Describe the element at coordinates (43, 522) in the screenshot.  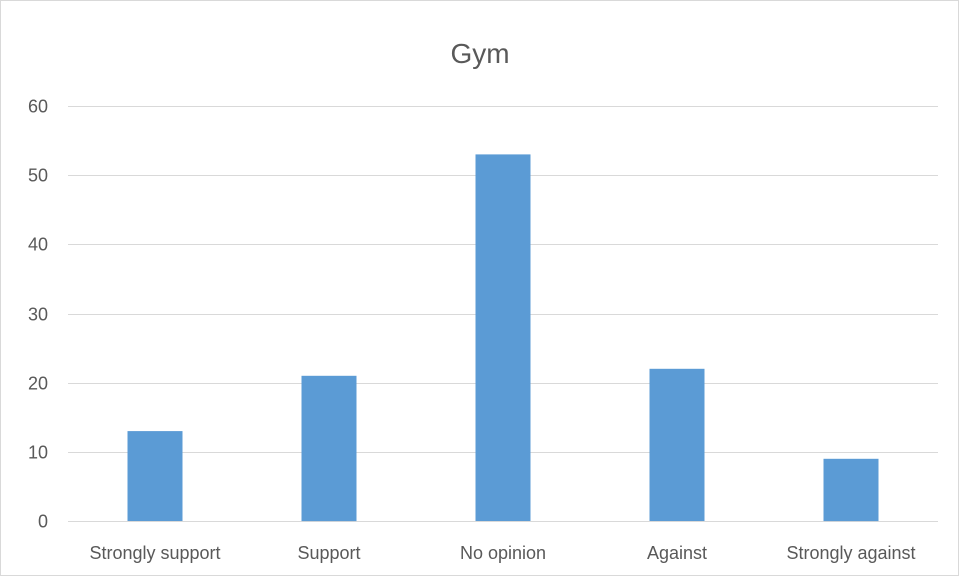
I see `y-tick-label: 0` at that location.